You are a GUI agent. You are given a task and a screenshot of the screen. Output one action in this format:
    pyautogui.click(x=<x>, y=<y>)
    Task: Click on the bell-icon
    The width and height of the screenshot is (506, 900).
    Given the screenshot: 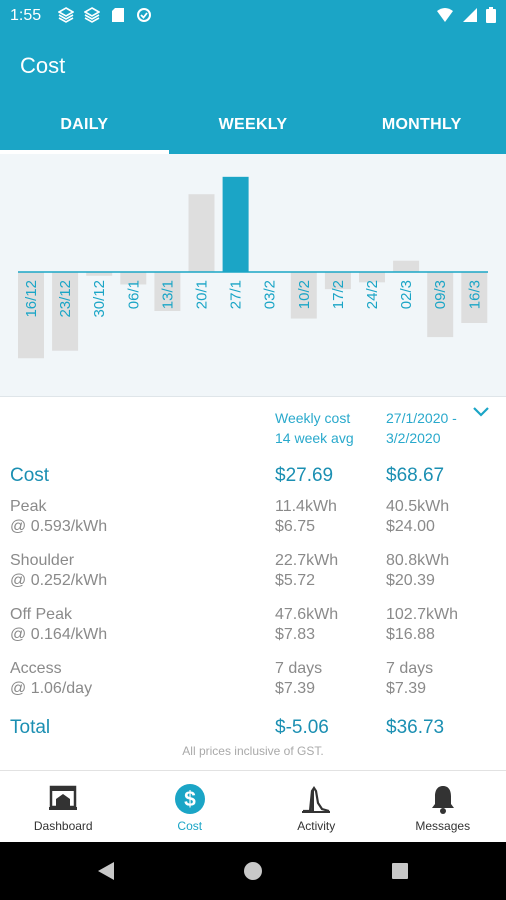 What is the action you would take?
    pyautogui.click(x=443, y=799)
    